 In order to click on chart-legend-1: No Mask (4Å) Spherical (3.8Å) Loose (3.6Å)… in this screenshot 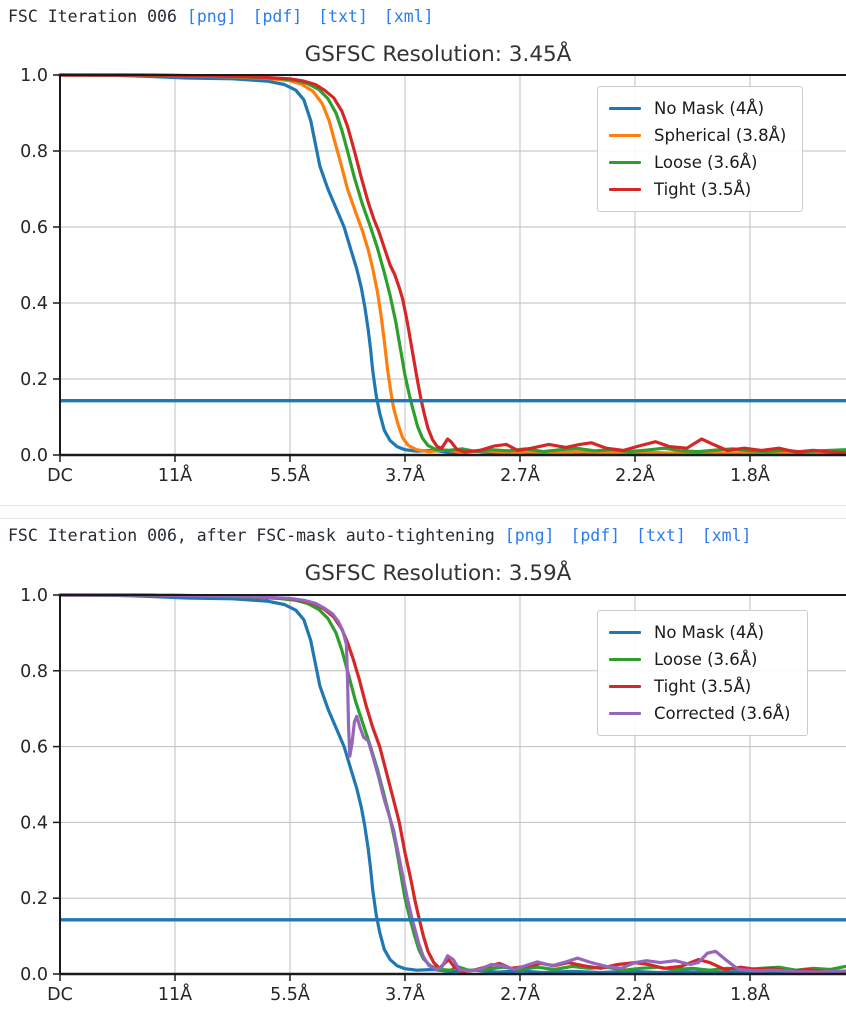, I will do `click(700, 149)`.